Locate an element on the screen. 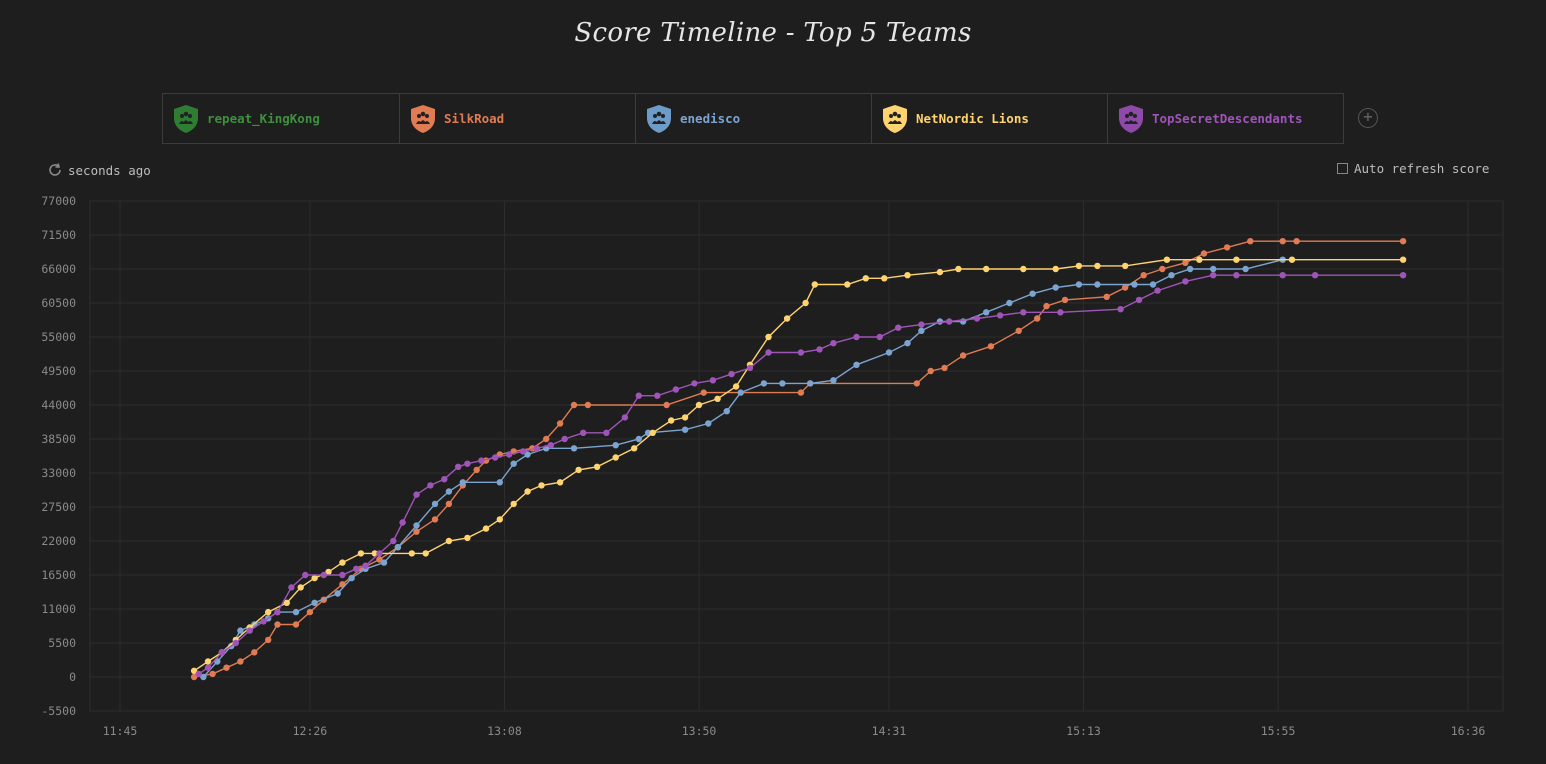  add-team-button: + is located at coordinates (1368, 118).